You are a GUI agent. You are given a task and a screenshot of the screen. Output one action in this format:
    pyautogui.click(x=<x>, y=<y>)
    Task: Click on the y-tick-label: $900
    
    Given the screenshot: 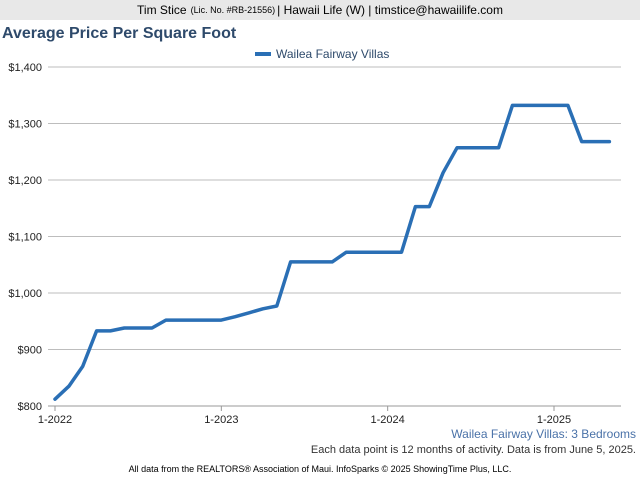 What is the action you would take?
    pyautogui.click(x=30, y=351)
    